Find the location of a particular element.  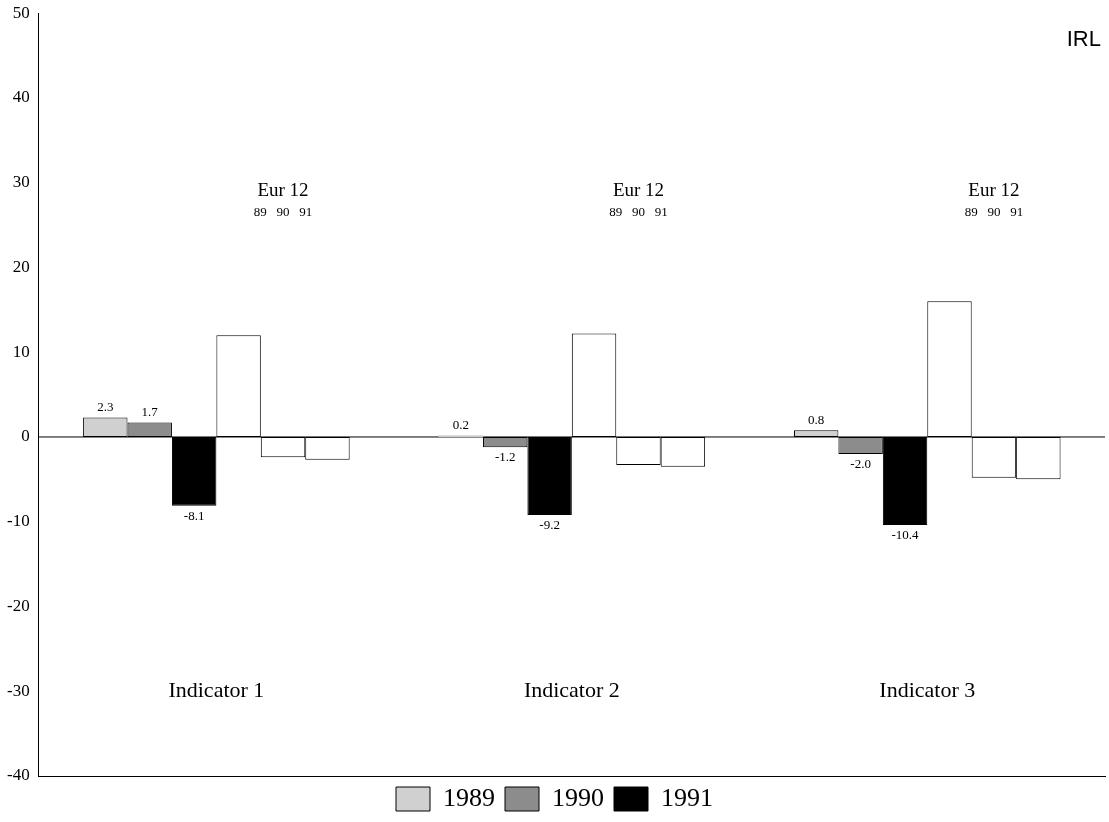

y-tick-label: 0 is located at coordinates (25, 436).